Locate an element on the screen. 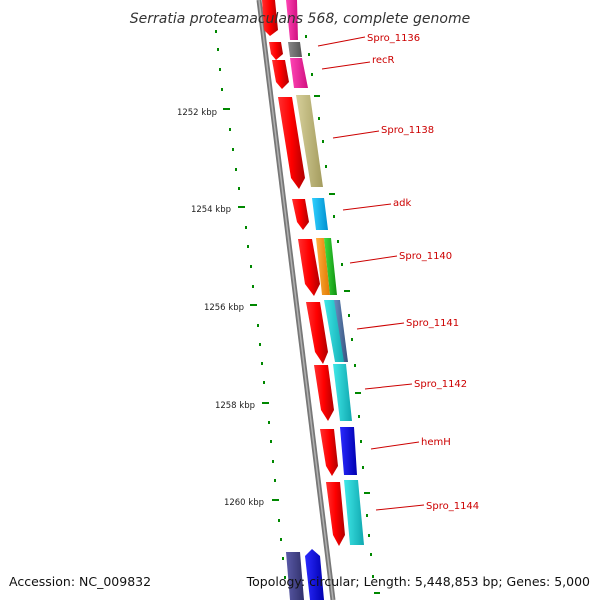  kbp-tick-label: 1256 kbp is located at coordinates (224, 308).